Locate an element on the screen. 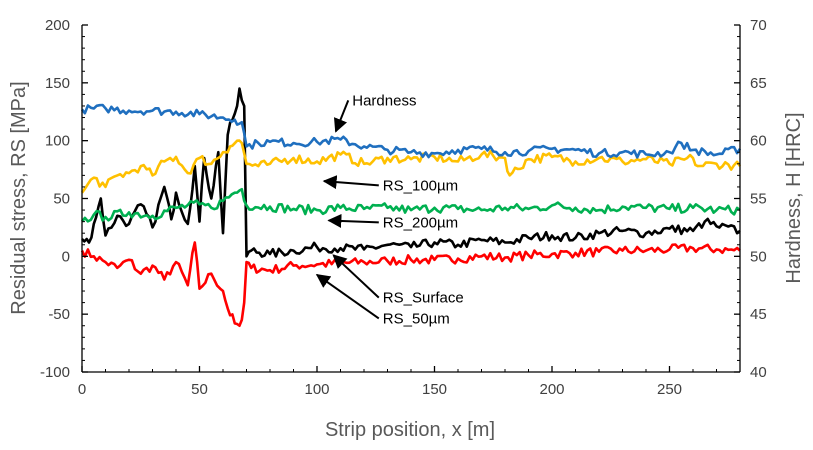 Image resolution: width=813 pixels, height=450 pixels. series-line-hardness is located at coordinates (411, 131).